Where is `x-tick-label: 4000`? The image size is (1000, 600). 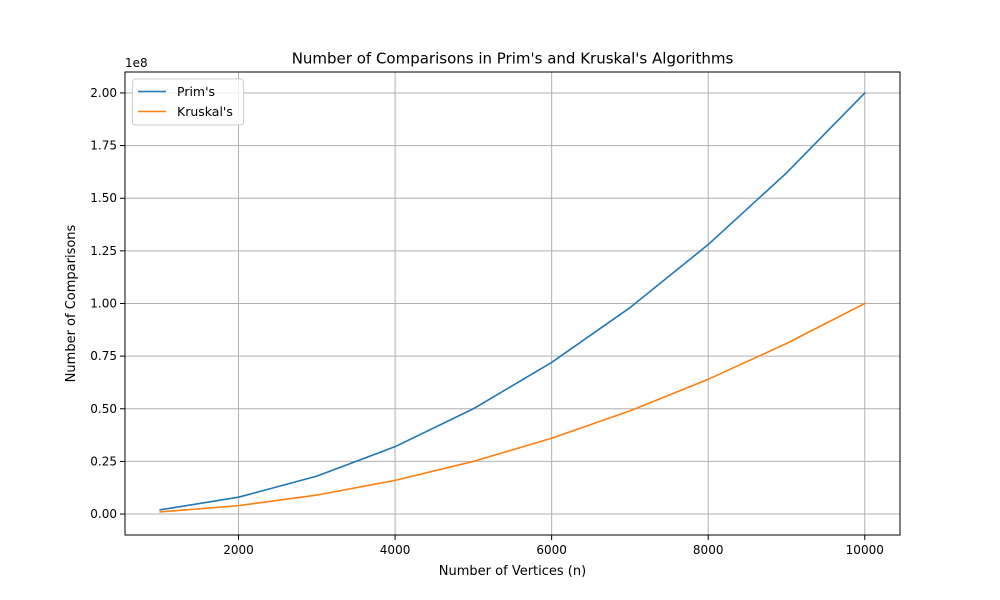 x-tick-label: 4000 is located at coordinates (395, 550).